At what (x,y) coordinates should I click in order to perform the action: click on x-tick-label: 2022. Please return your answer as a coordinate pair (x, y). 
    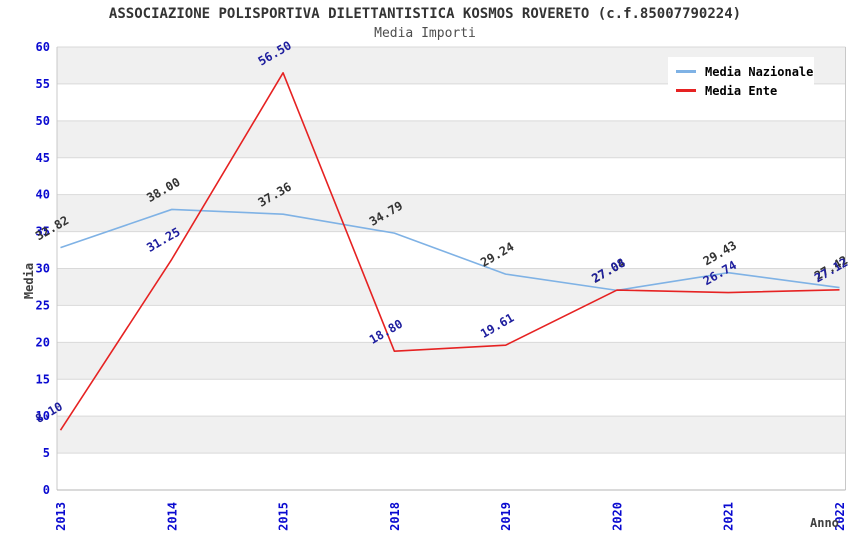
    Looking at the image, I should click on (840, 516).